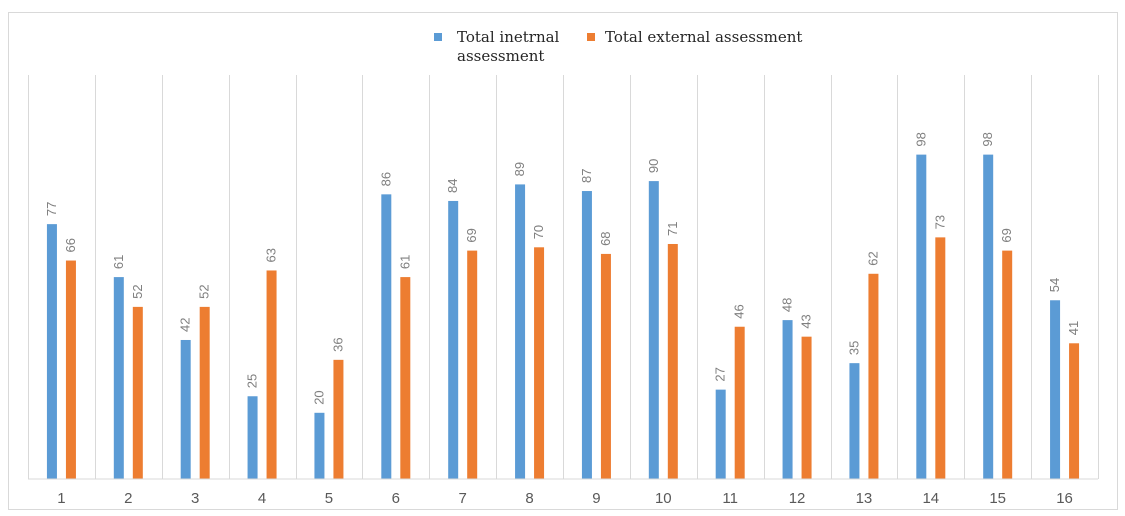 The height and width of the screenshot is (516, 1125). I want to click on data-label-external: 61, so click(404, 262).